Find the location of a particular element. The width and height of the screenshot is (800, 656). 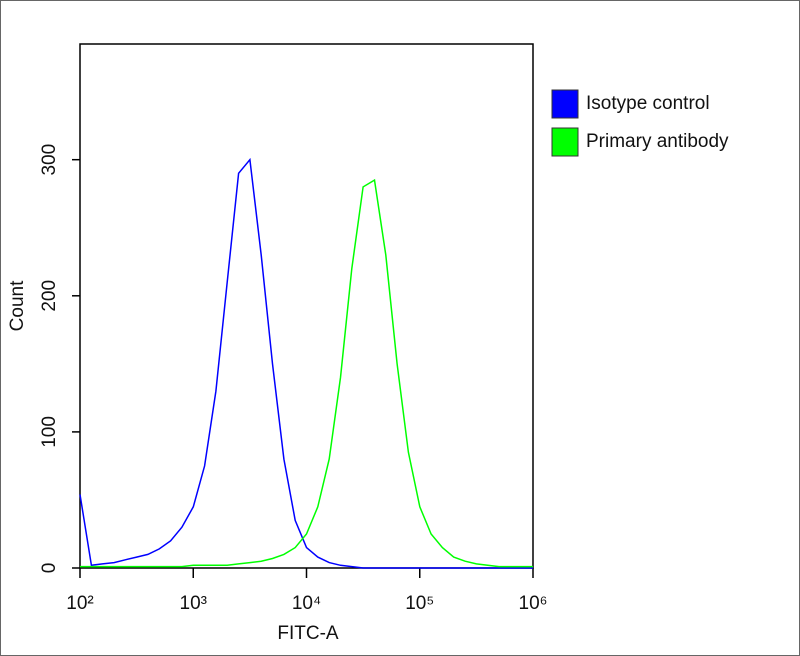

y-tick-label: 0 is located at coordinates (49, 568).